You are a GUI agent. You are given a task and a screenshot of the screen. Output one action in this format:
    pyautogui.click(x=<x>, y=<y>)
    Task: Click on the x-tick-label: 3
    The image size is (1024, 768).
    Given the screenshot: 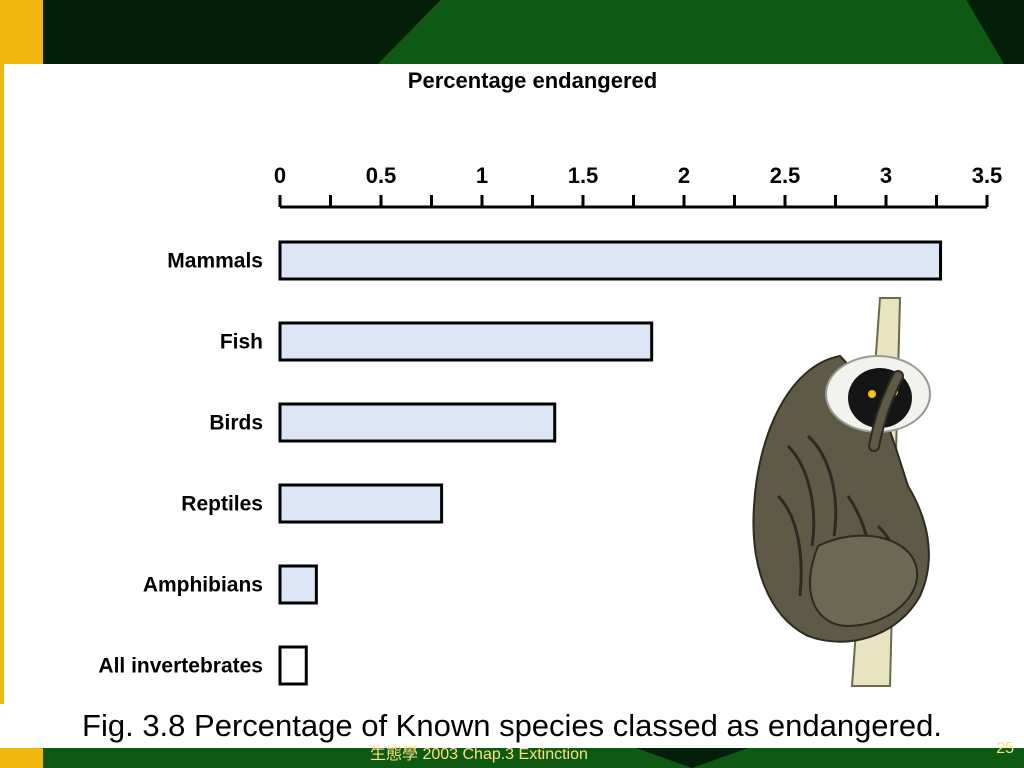 What is the action you would take?
    pyautogui.click(x=886, y=175)
    